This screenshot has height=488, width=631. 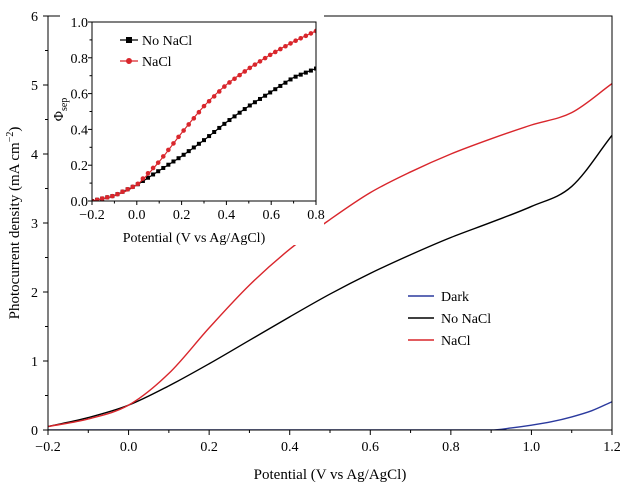 What do you see at coordinates (80, 202) in the screenshot?
I see `inset-y-tick-label: 0.0` at bounding box center [80, 202].